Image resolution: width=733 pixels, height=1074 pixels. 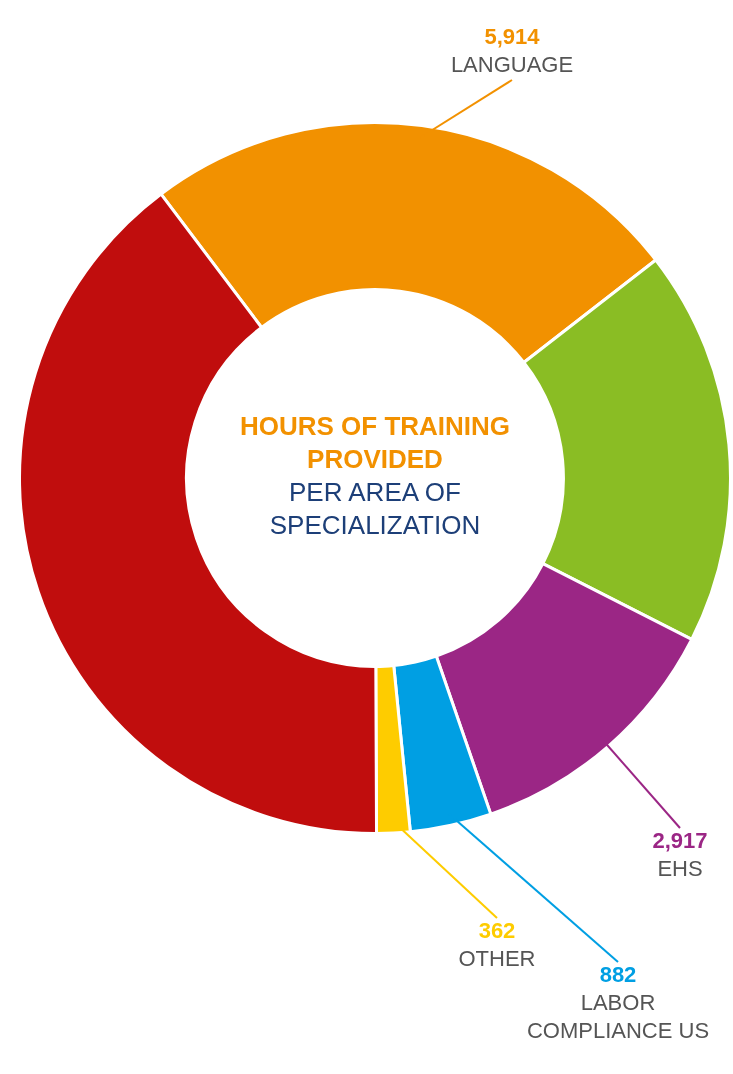 What do you see at coordinates (618, 1017) in the screenshot?
I see `slice-label: LABOR COMPLIANCE US` at bounding box center [618, 1017].